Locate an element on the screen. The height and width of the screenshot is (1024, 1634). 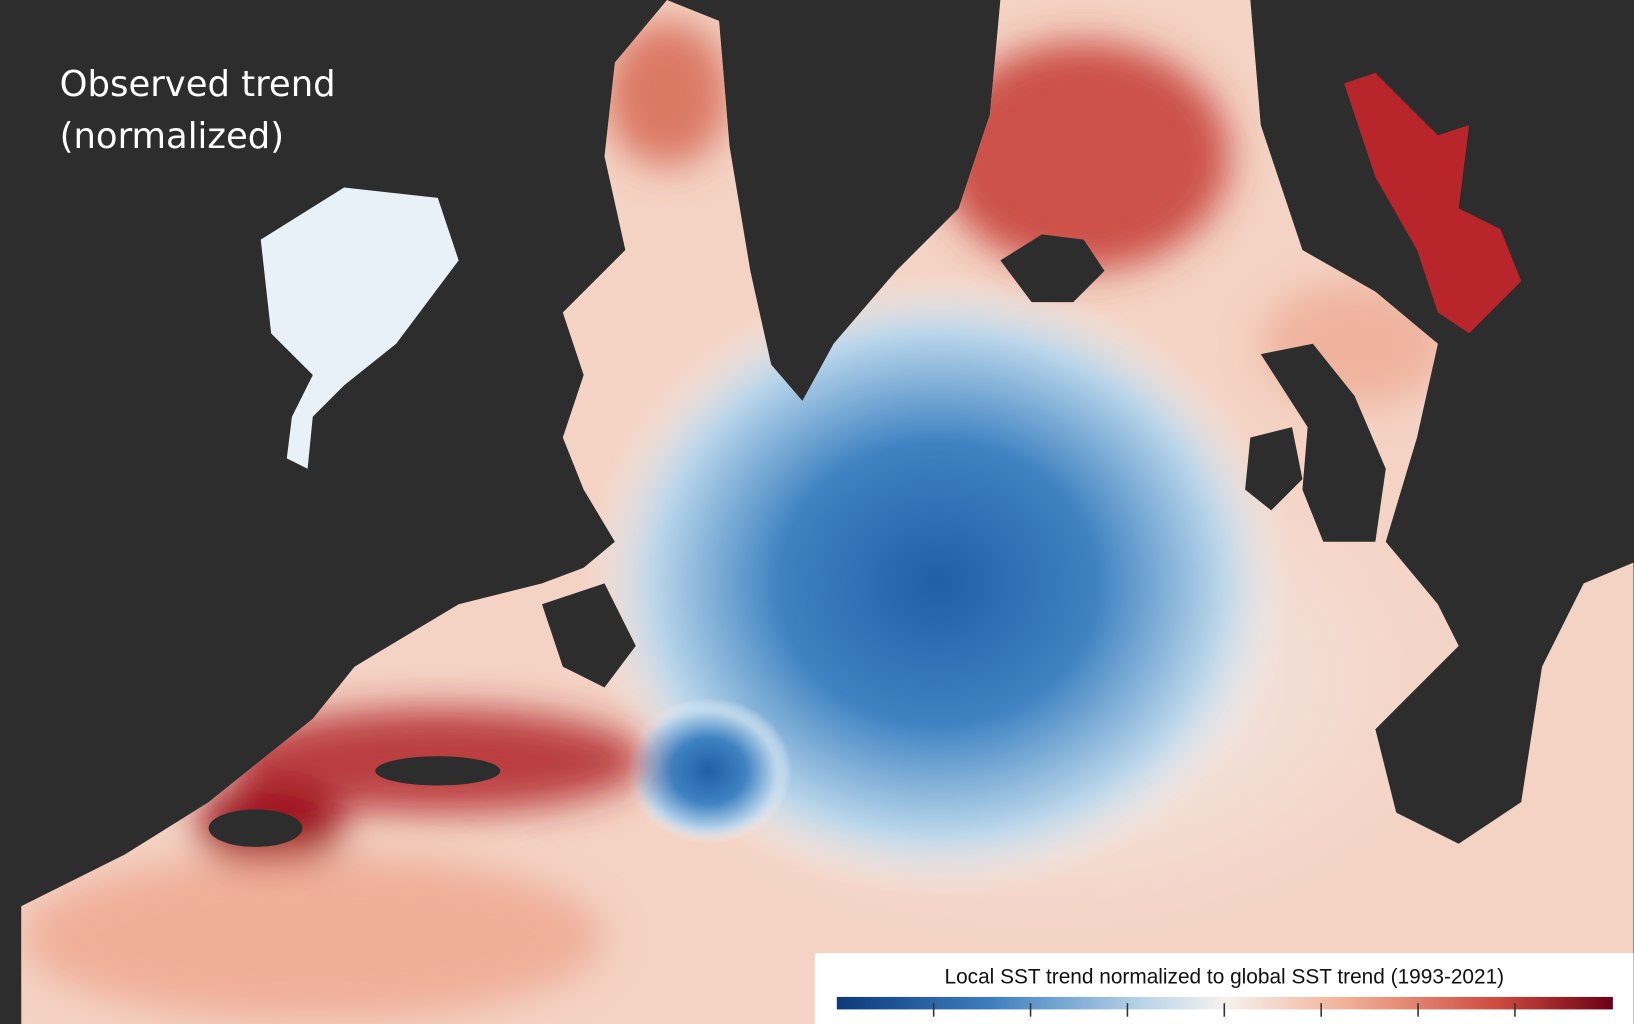
nordic-warming is located at coordinates (1083, 156).